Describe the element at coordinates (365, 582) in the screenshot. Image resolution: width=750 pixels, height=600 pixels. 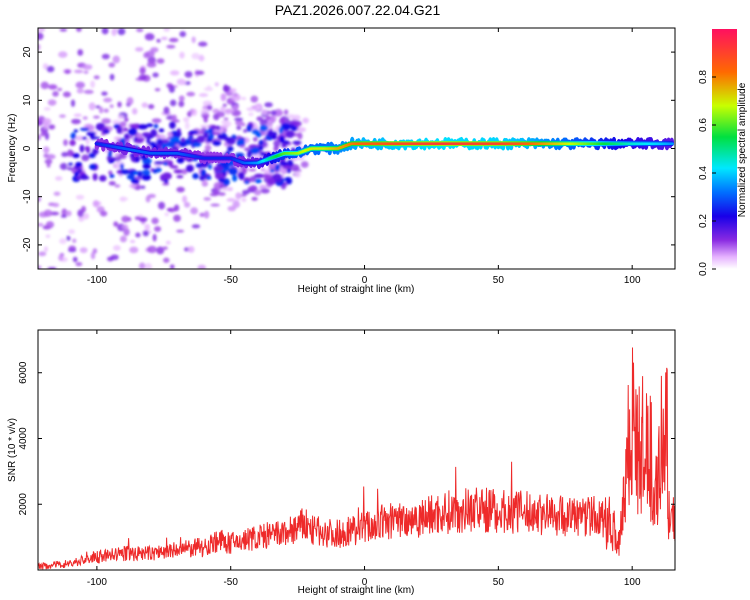
I see `x-tick-label: 0` at that location.